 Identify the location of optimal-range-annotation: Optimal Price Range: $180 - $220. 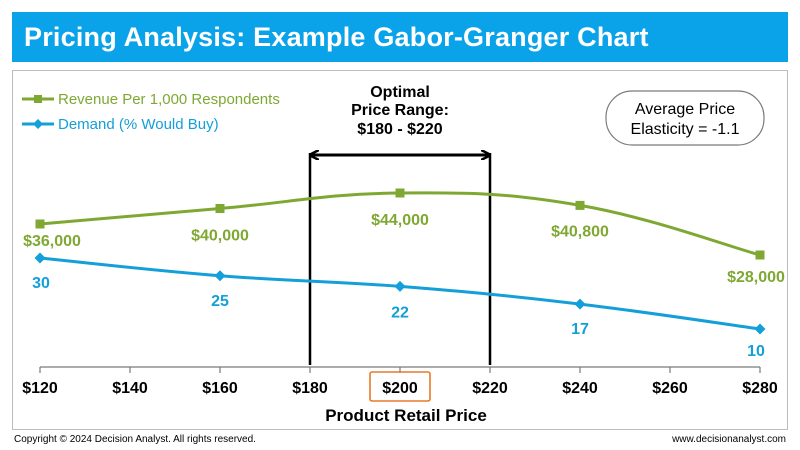
(400, 224).